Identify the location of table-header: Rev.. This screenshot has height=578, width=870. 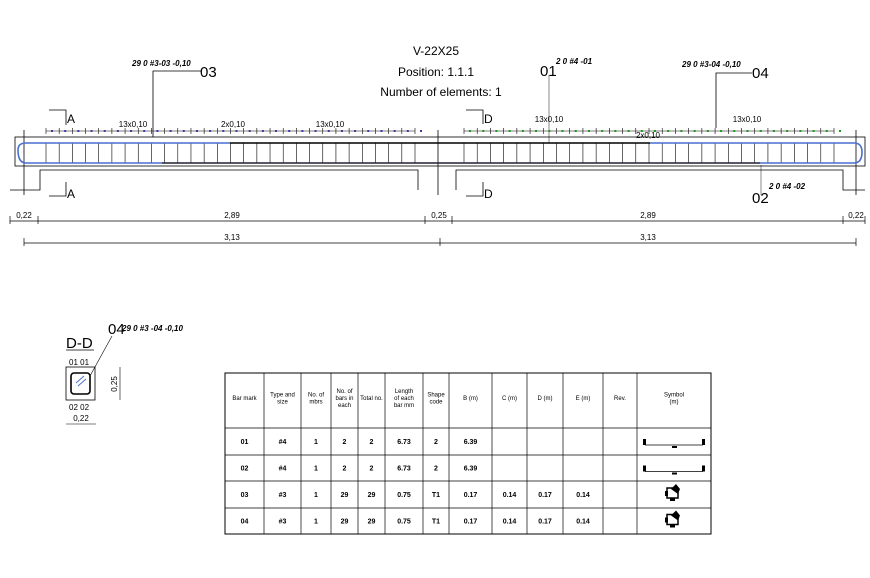
(620, 399).